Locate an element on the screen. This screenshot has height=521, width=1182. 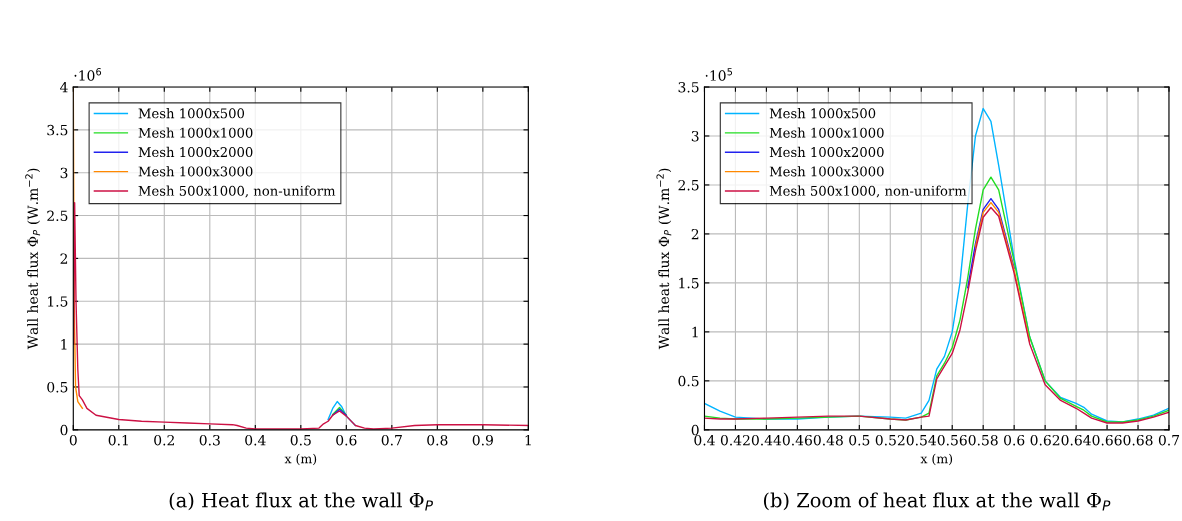
text: (b) Zoom of heat flux at the wall Φ$_{P}$ is located at coordinates (937, 501).